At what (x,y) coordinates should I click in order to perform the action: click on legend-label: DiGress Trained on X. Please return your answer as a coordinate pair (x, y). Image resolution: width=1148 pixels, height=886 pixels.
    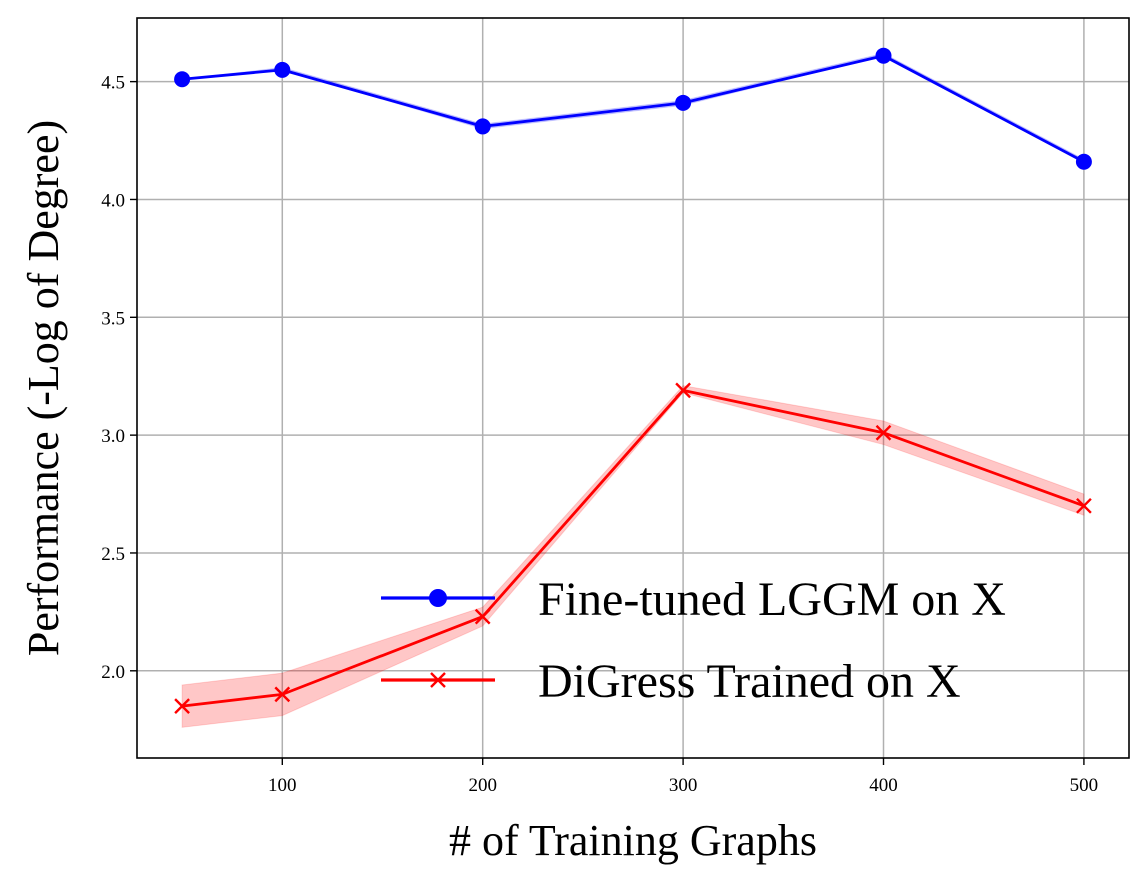
    Looking at the image, I should click on (749, 681).